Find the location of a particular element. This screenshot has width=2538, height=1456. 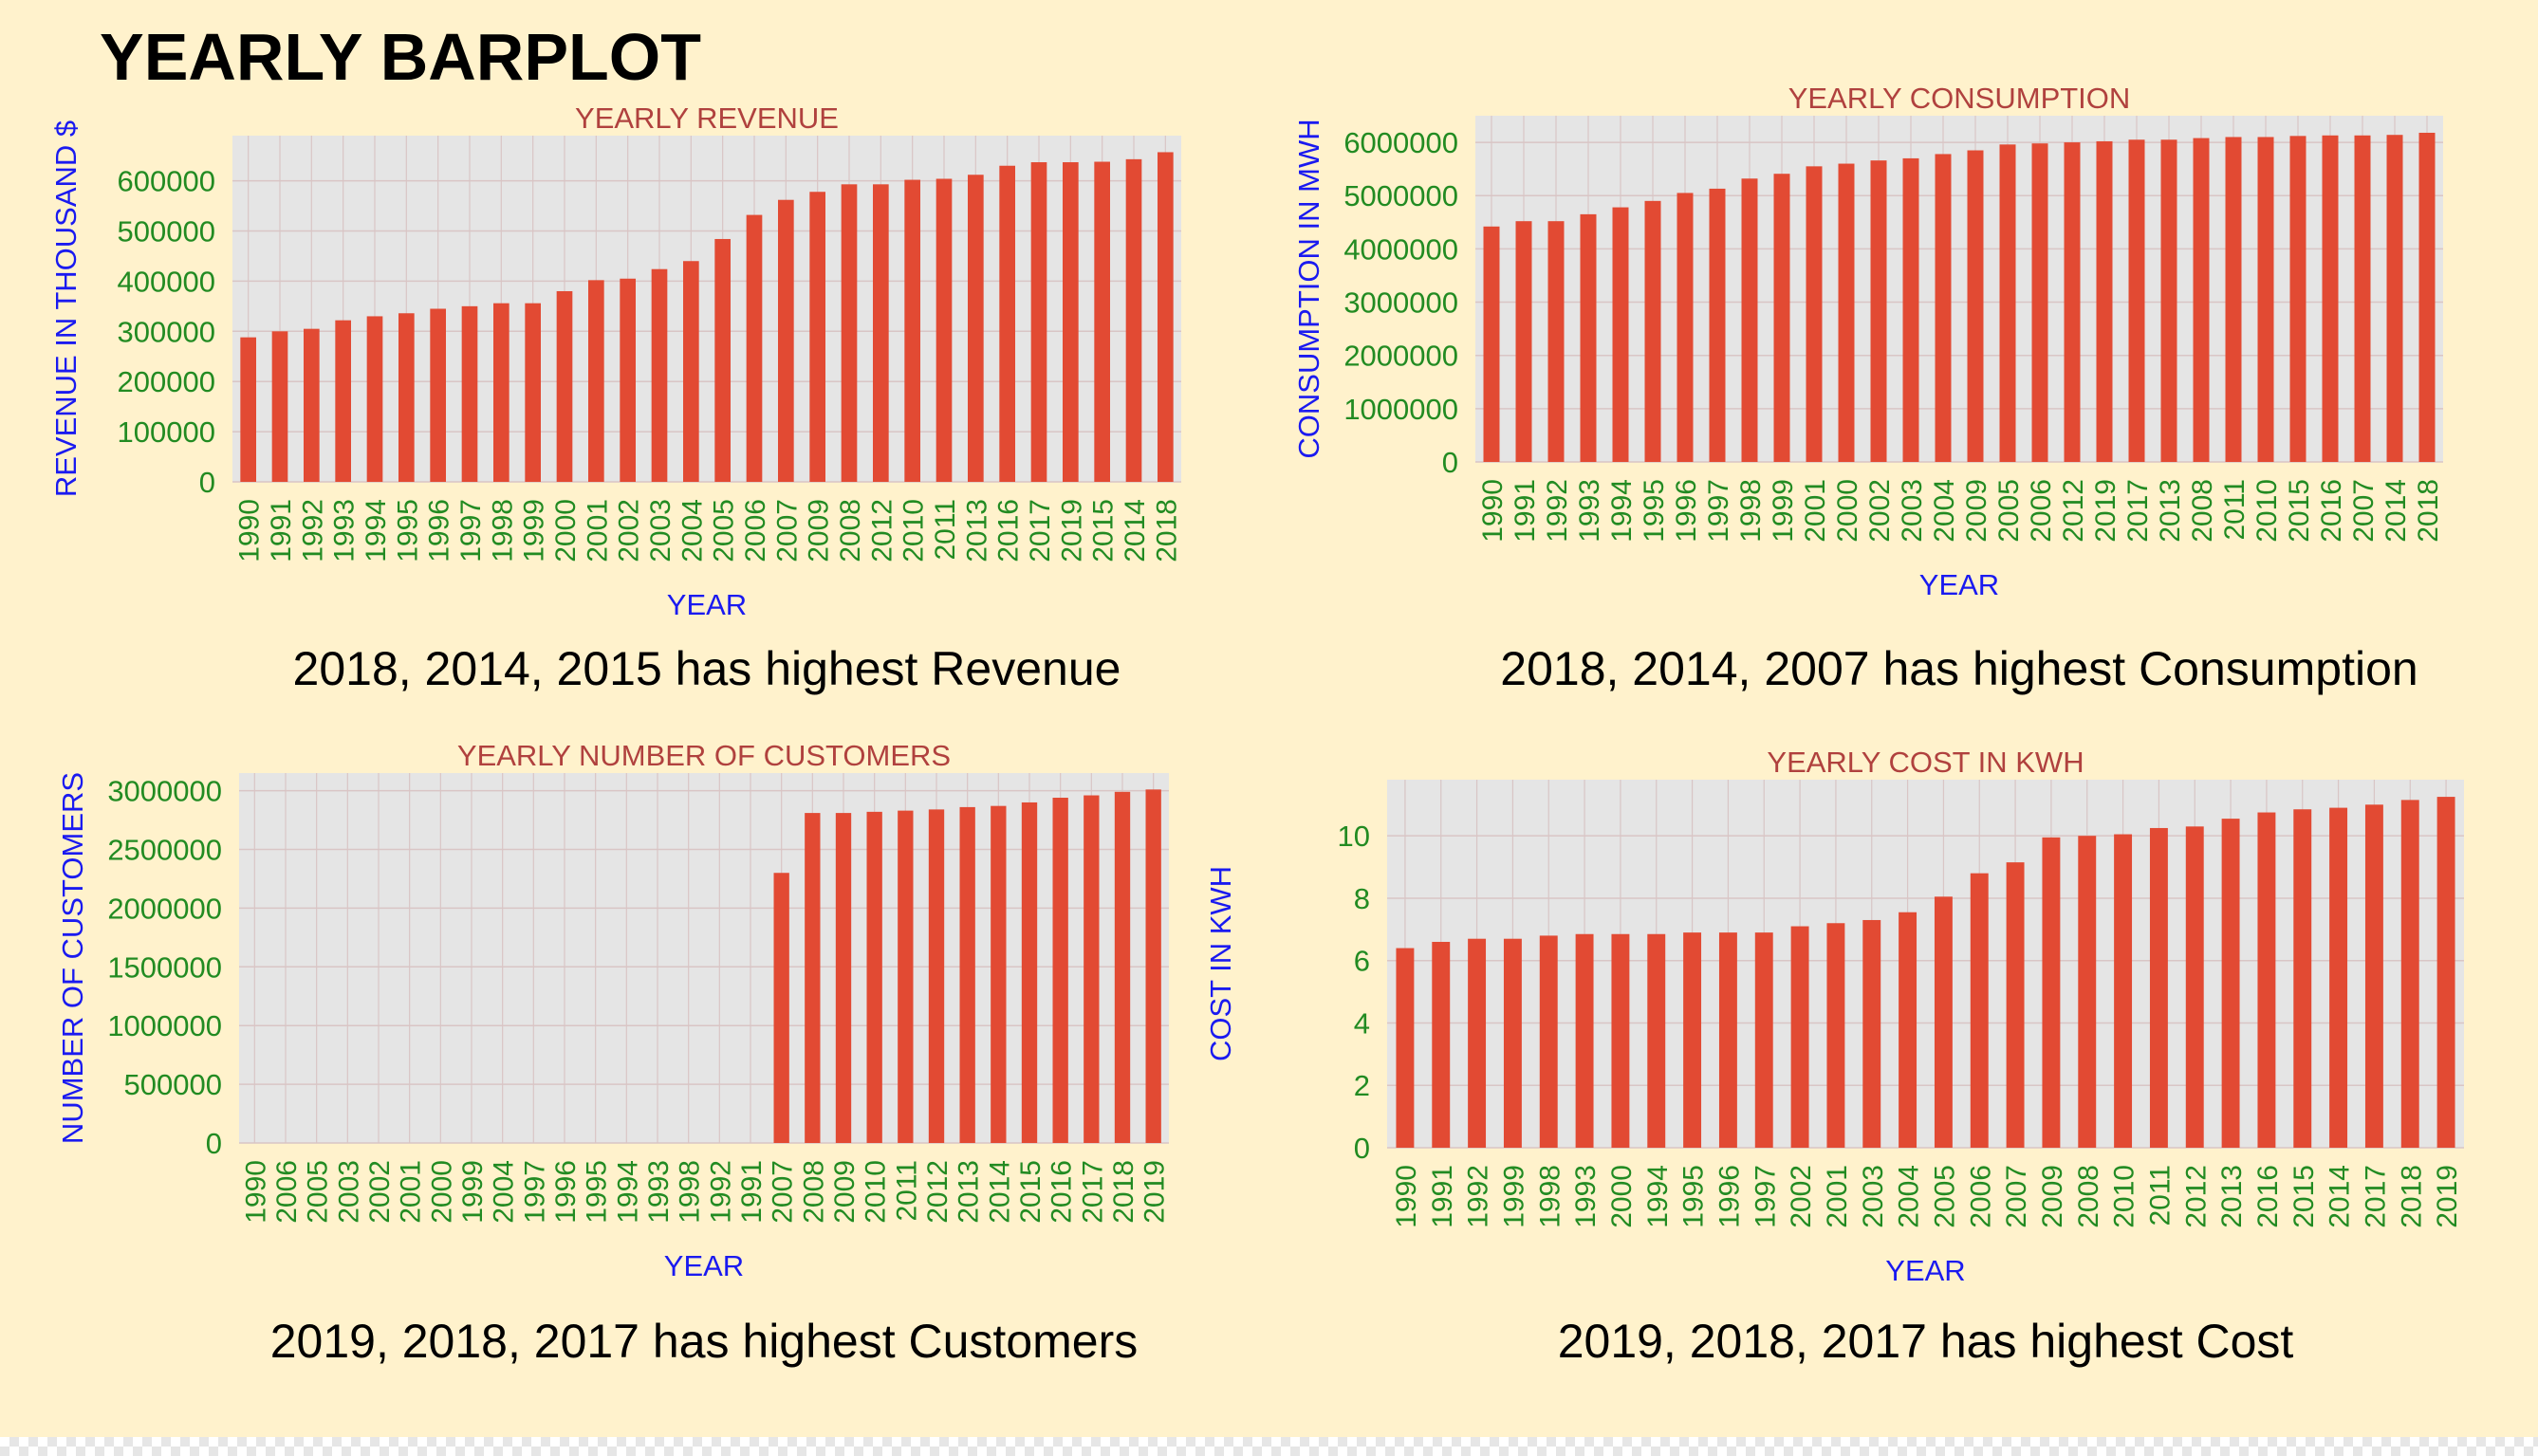

chart-title: YEARLY REVENUE is located at coordinates (707, 118).